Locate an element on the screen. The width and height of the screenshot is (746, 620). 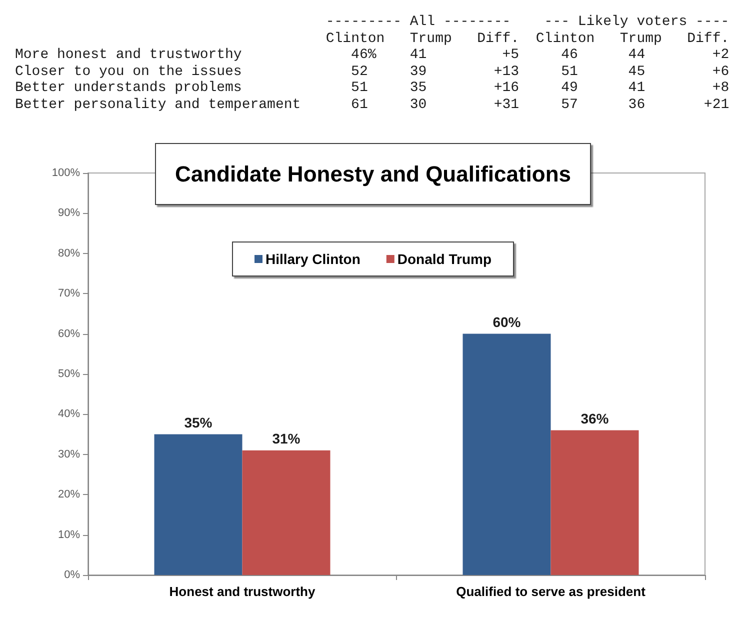
data-label: 60% is located at coordinates (507, 322).